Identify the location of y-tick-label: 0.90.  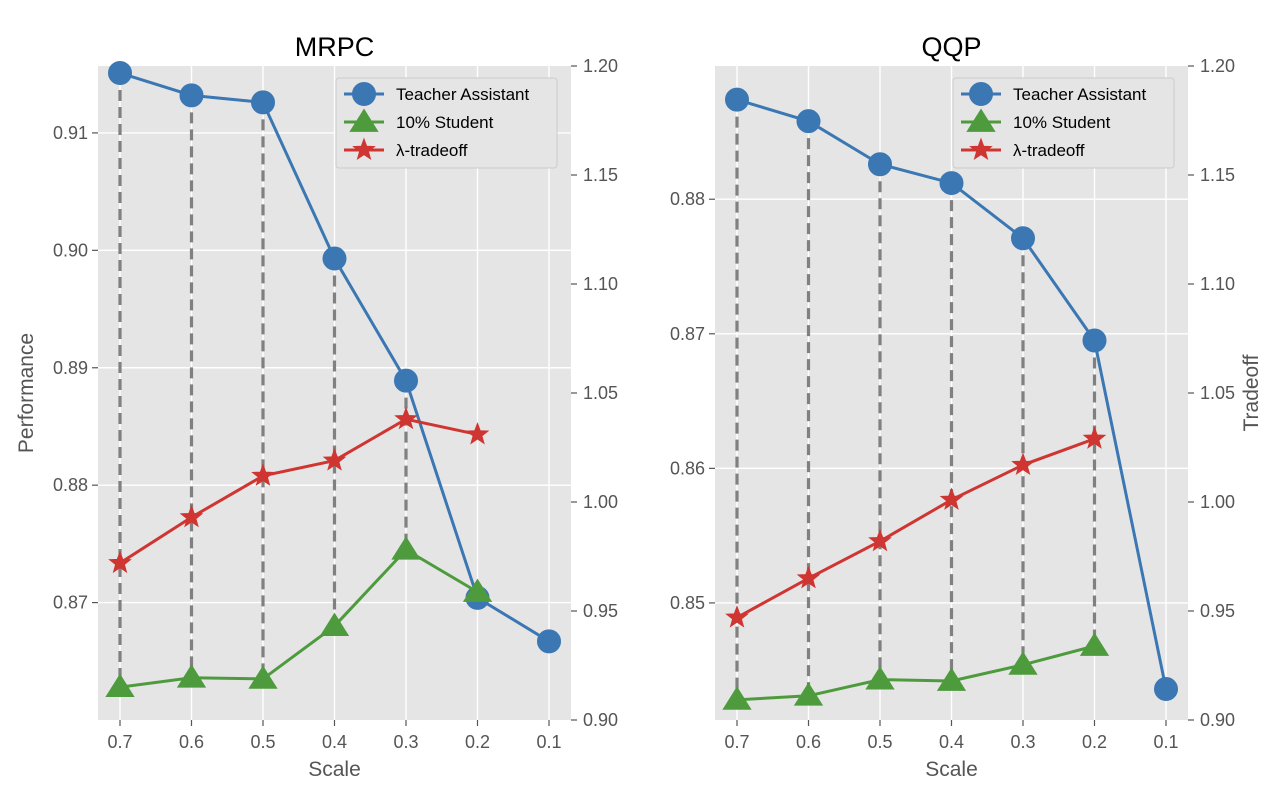
(70, 250).